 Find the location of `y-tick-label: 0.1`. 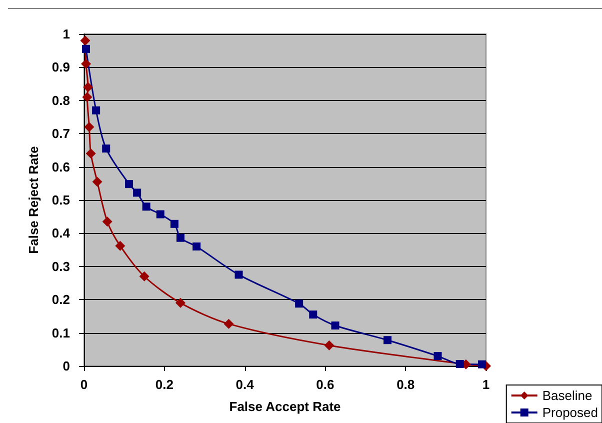

y-tick-label: 0.1 is located at coordinates (61, 332).